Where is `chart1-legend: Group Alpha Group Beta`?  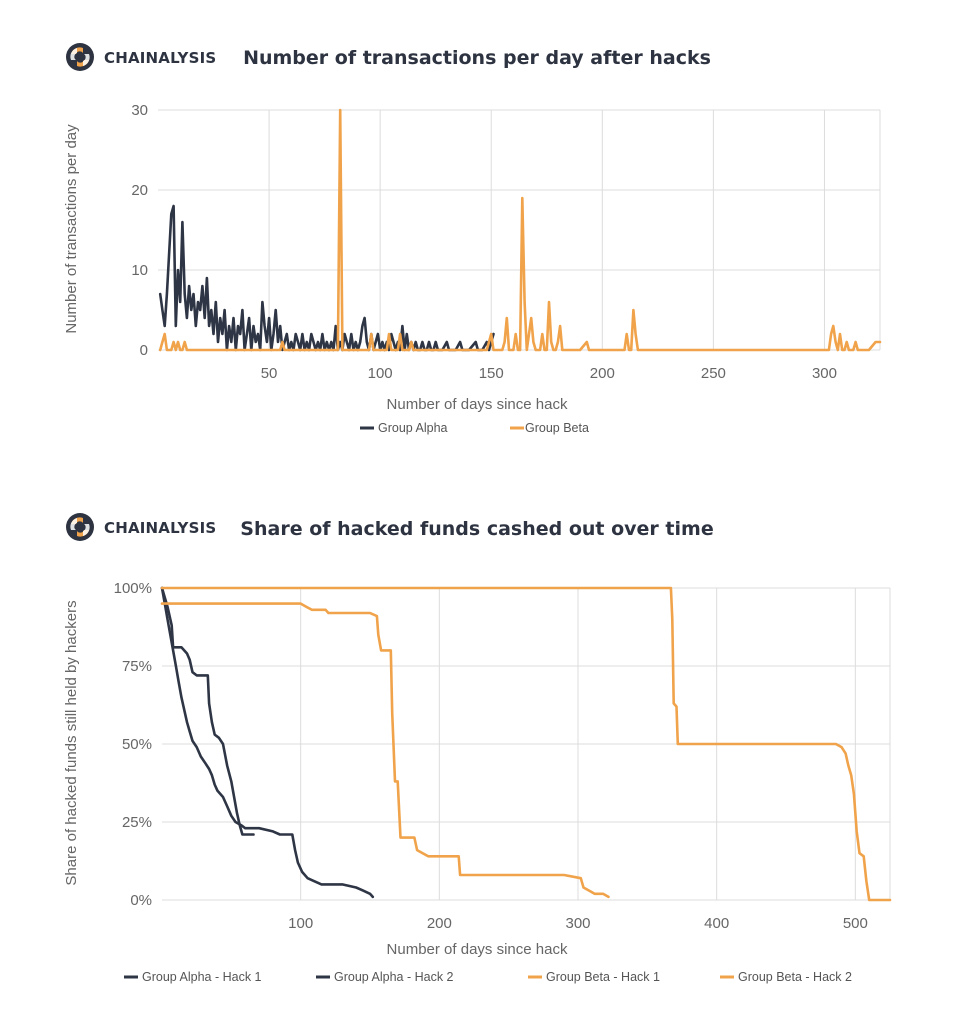
chart1-legend: Group Alpha Group Beta is located at coordinates (474, 428).